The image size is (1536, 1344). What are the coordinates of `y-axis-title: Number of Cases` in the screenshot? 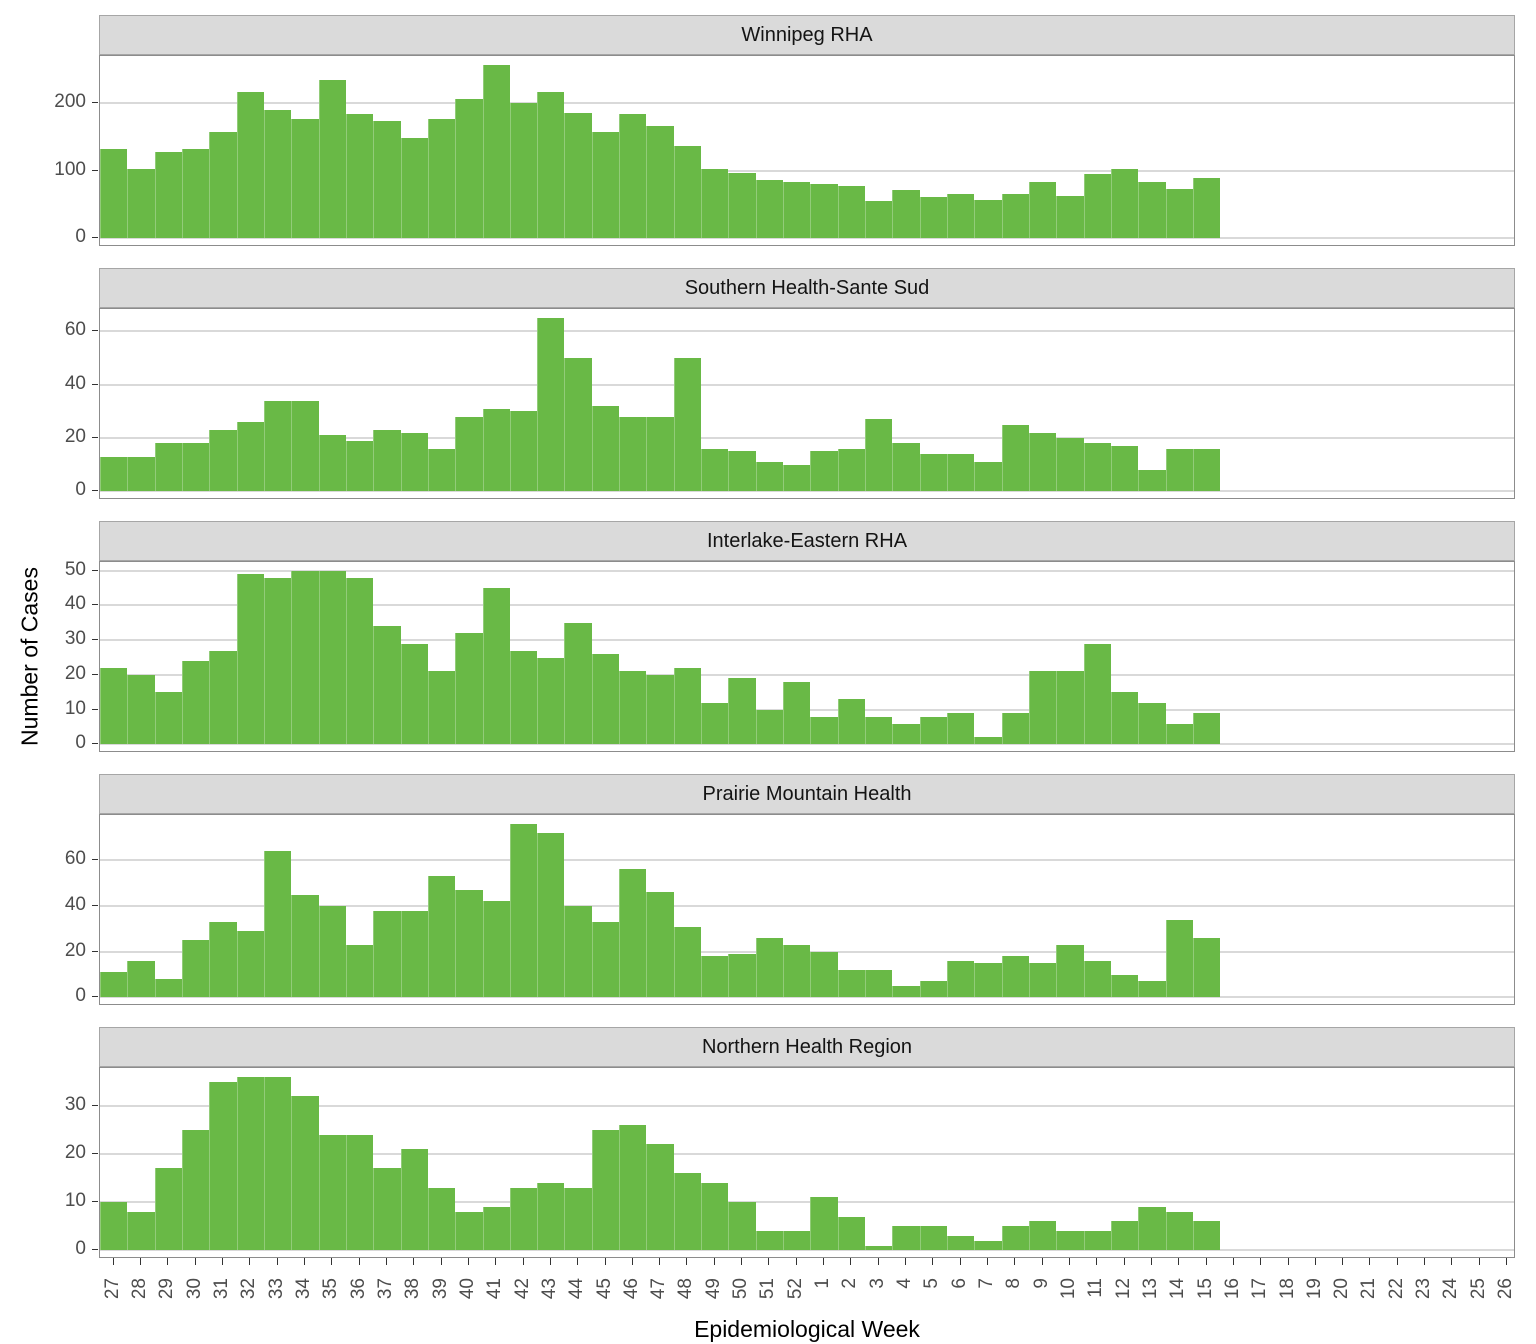 It's located at (29, 656).